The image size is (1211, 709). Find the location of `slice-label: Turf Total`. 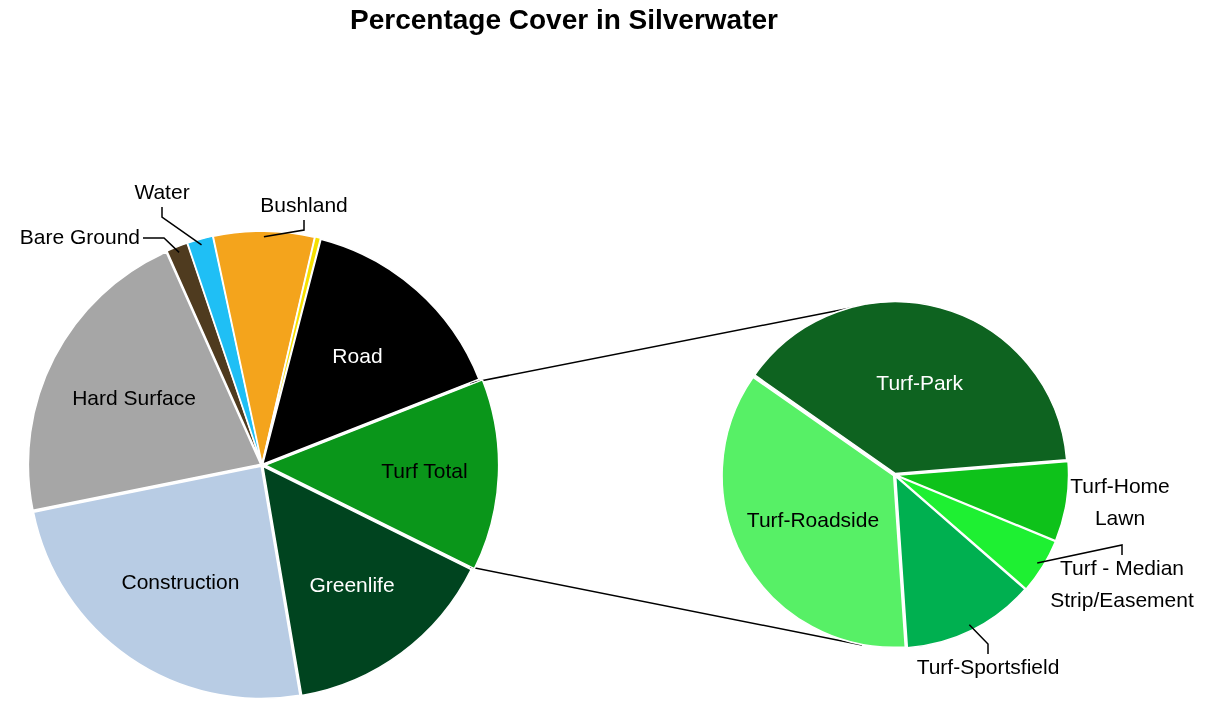

slice-label: Turf Total is located at coordinates (424, 470).